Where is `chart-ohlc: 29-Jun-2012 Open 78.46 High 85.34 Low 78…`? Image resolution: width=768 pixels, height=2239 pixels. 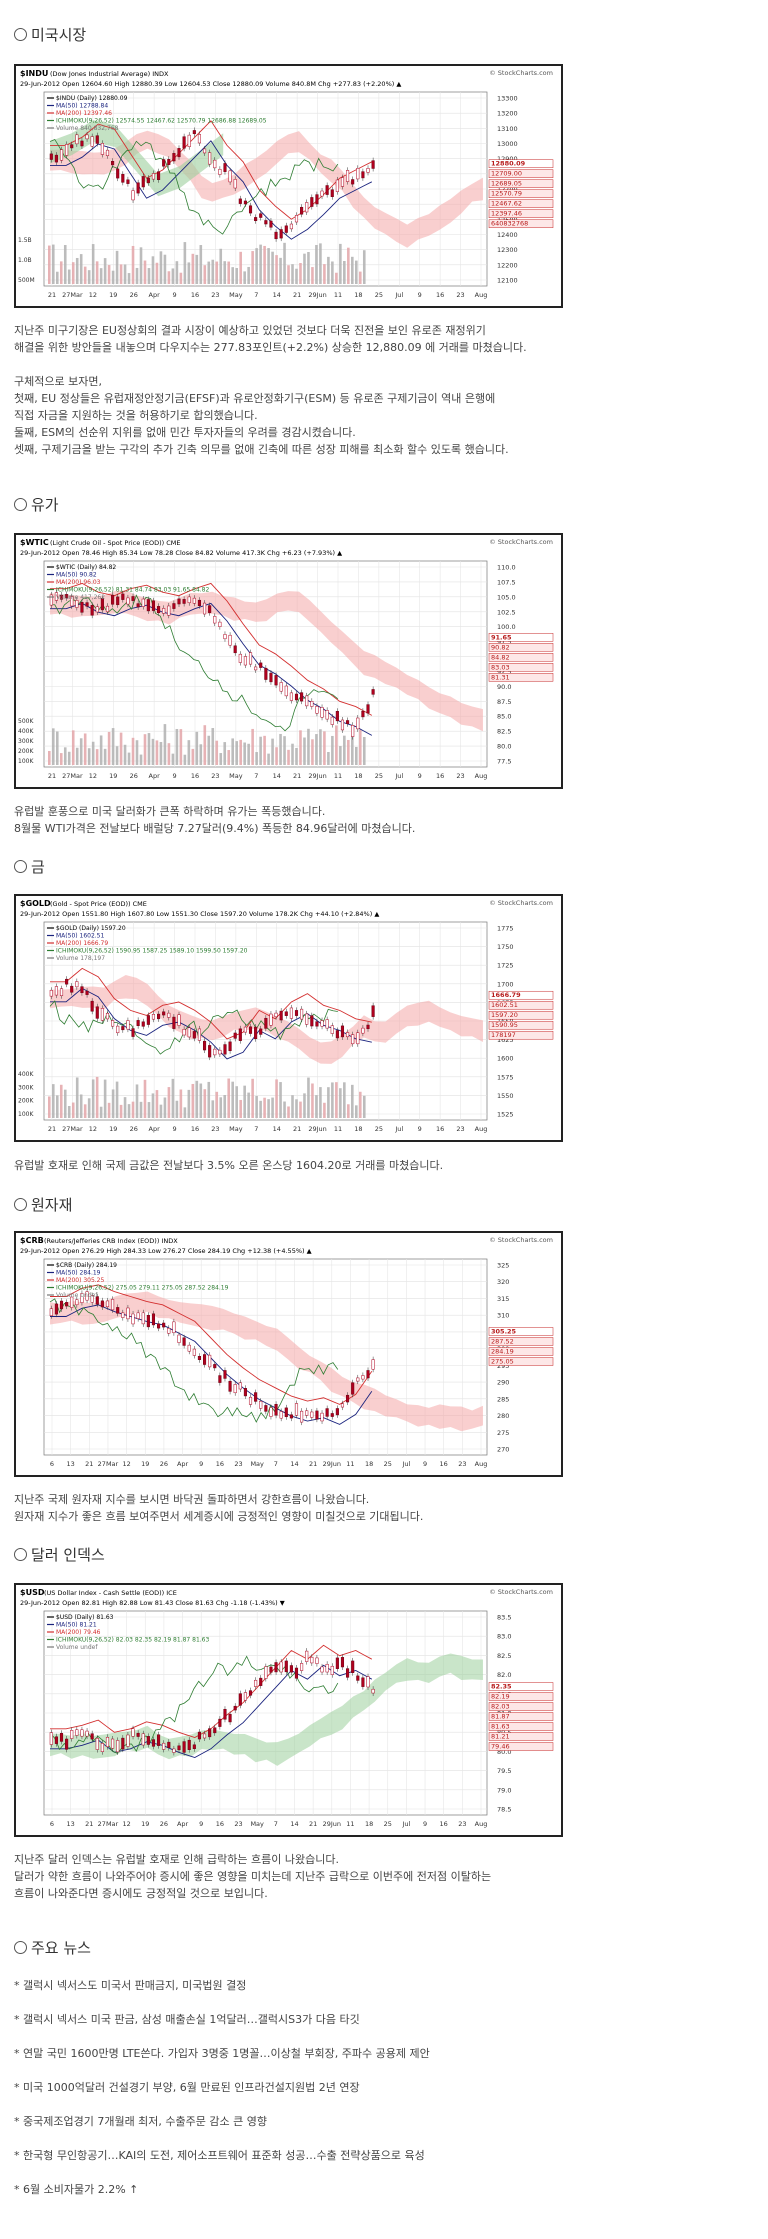 chart-ohlc: 29-Jun-2012 Open 78.46 High 85.34 Low 78… is located at coordinates (181, 553).